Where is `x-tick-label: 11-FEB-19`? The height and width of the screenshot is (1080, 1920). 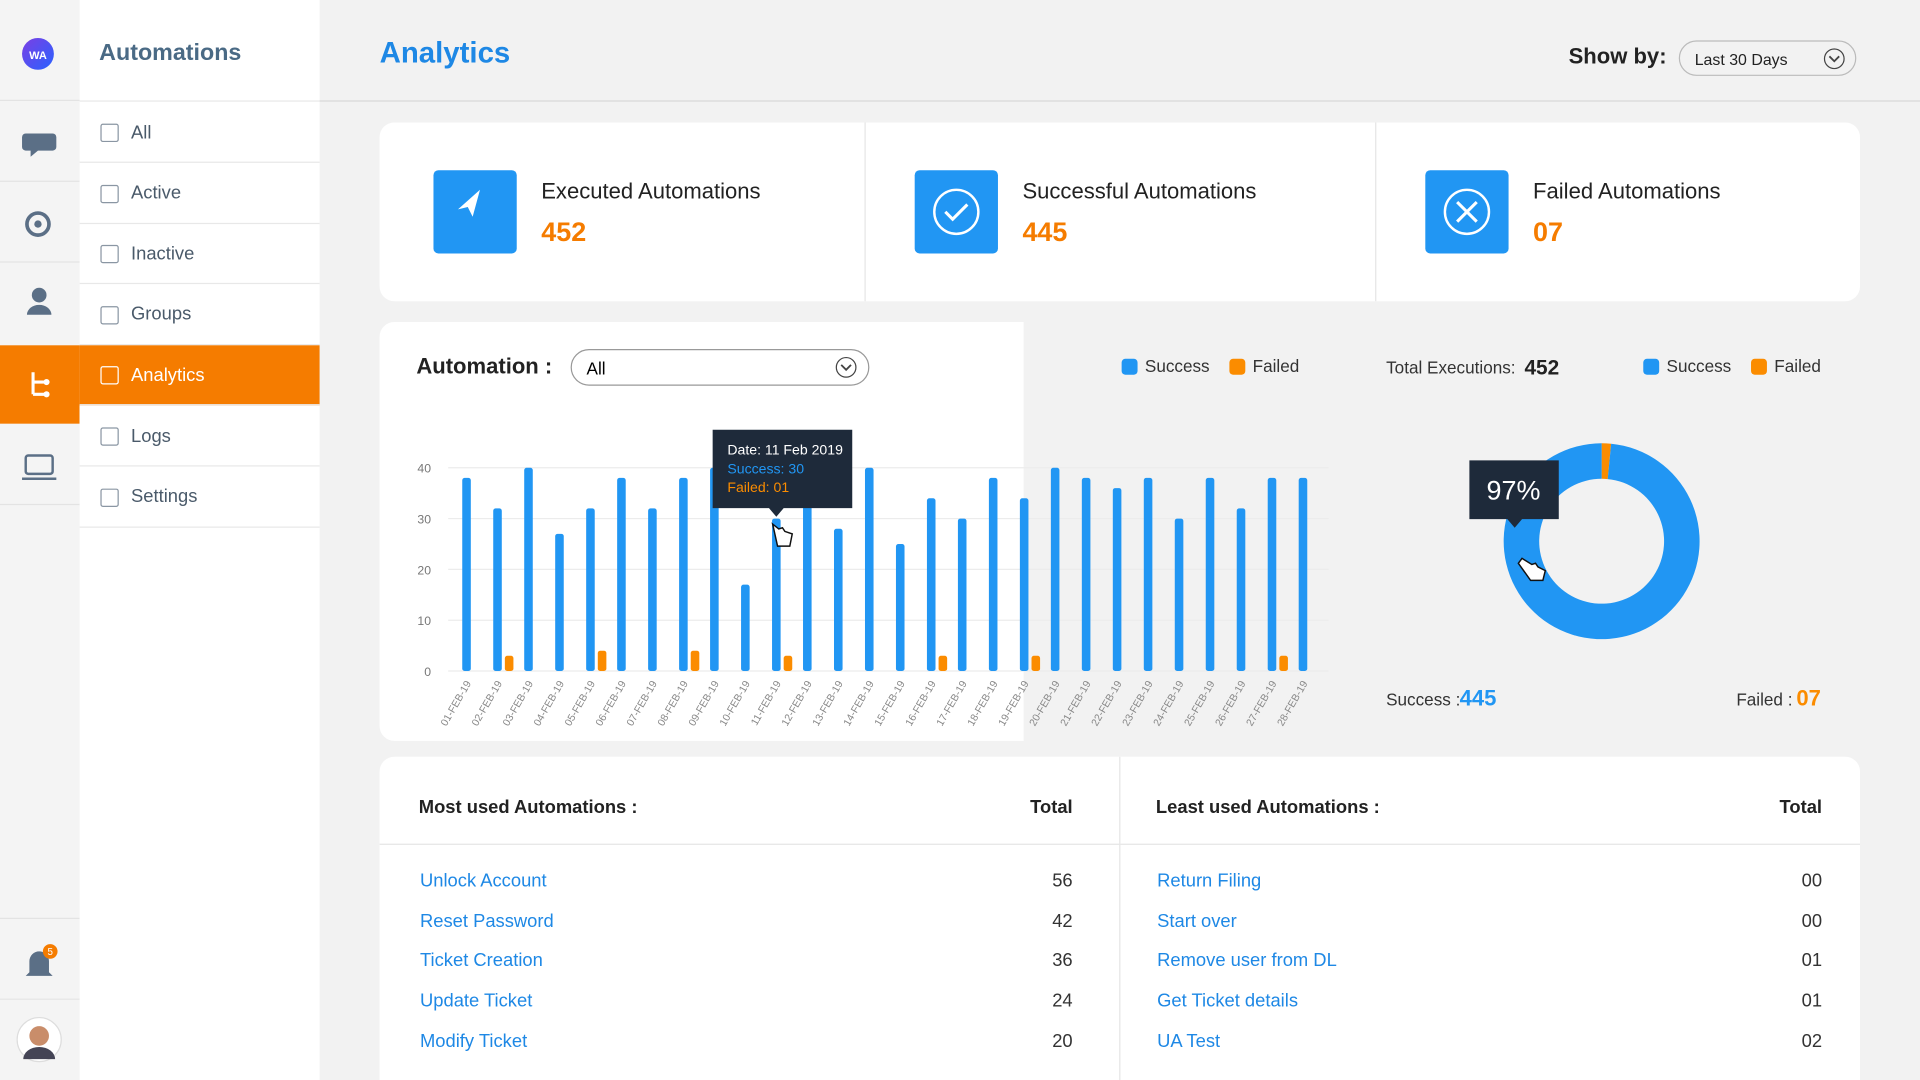
x-tick-label: 11-FEB-19 is located at coordinates (767, 703).